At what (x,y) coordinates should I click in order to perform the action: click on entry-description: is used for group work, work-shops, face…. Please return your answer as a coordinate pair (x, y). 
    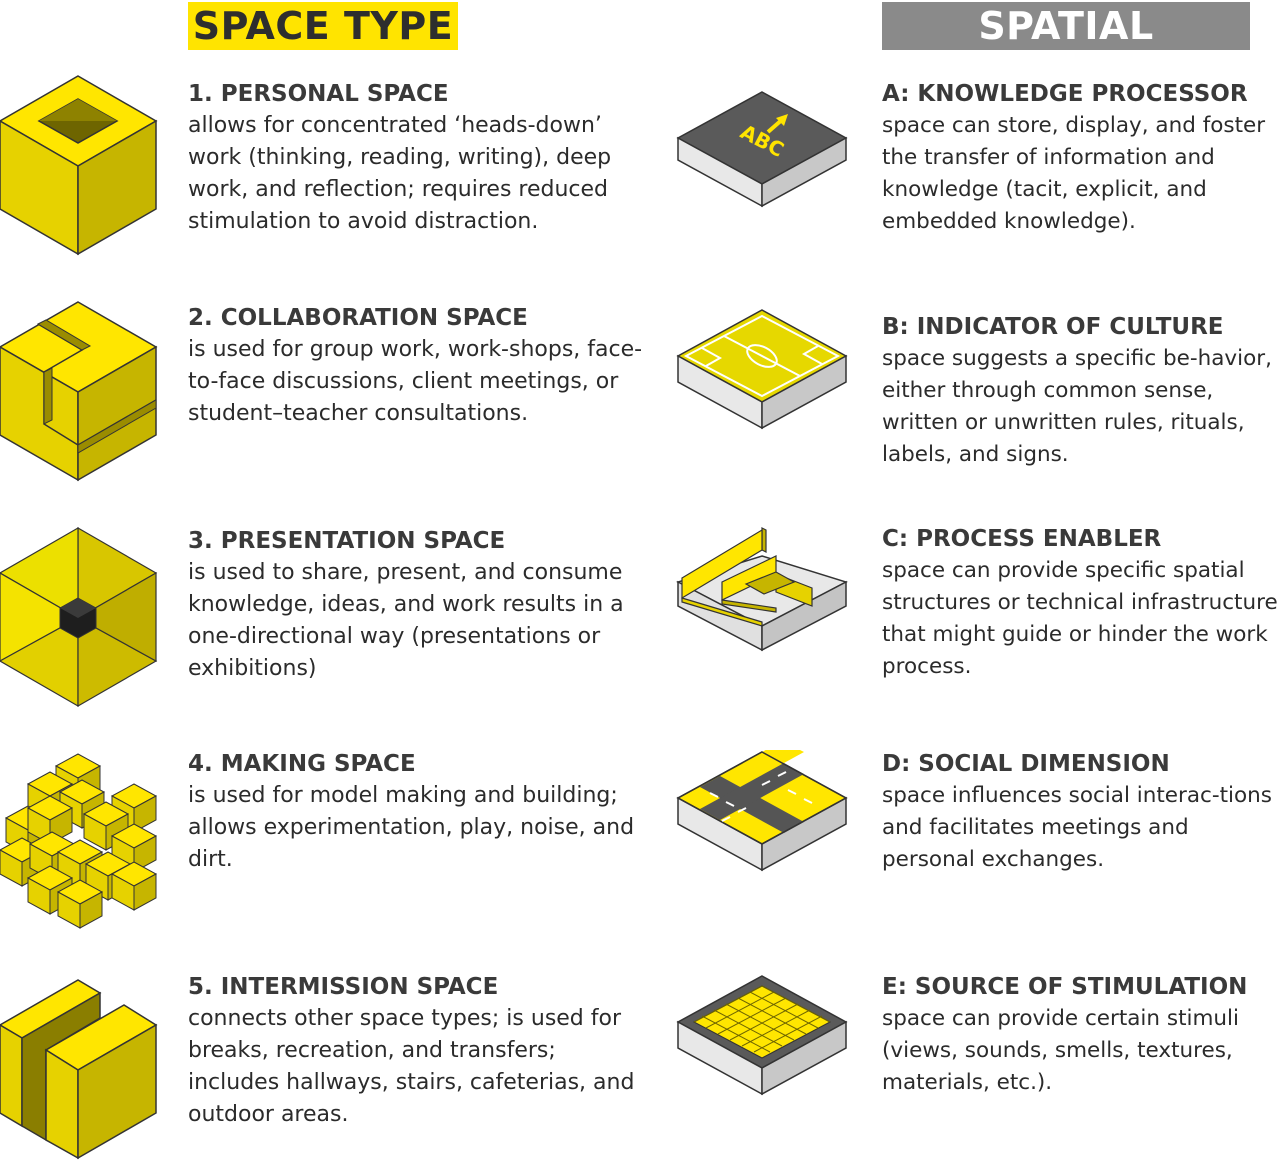
    Looking at the image, I should click on (415, 381).